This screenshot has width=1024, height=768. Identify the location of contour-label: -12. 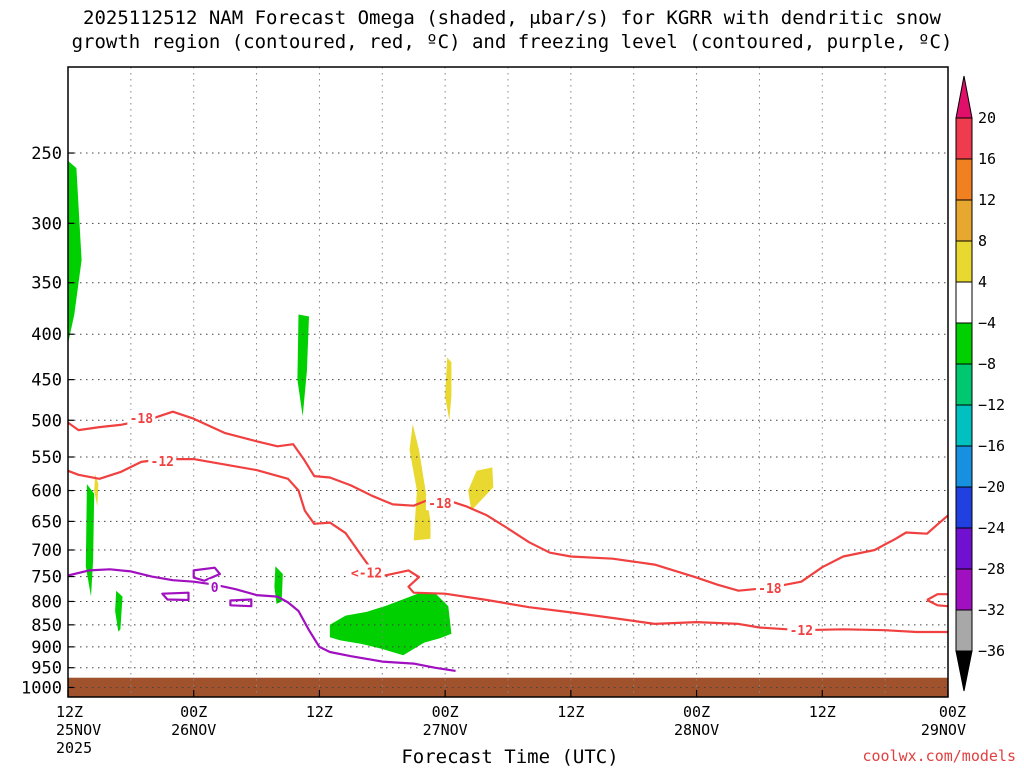
(162, 462).